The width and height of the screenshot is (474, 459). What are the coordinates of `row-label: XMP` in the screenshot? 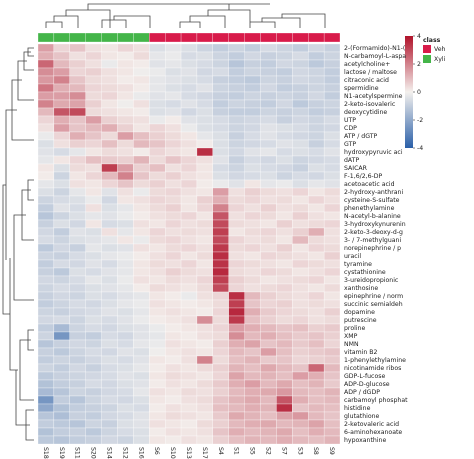 It's located at (351, 336).